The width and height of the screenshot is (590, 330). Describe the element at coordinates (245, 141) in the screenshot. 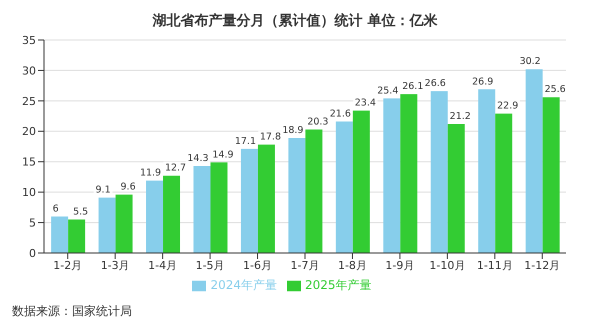

I see `data-label: 17.1` at that location.